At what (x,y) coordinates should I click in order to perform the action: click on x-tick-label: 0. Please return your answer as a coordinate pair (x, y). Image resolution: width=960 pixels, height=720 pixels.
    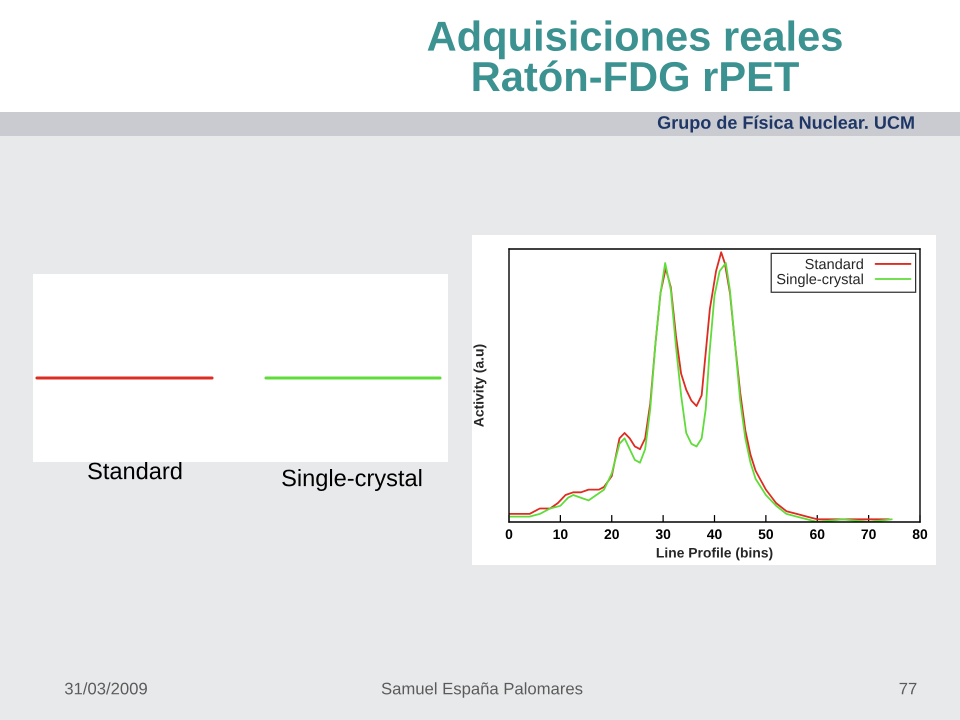
    Looking at the image, I should click on (509, 534).